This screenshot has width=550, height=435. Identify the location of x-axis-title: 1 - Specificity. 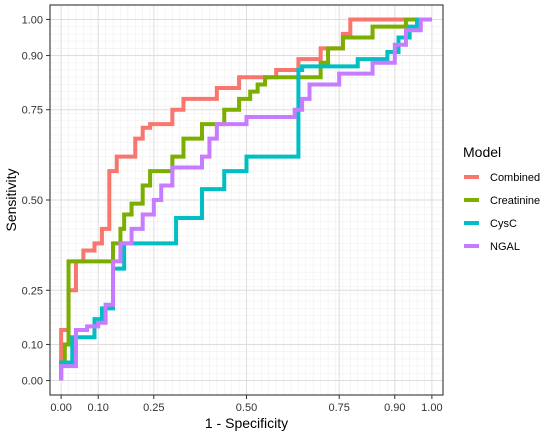
(246, 423).